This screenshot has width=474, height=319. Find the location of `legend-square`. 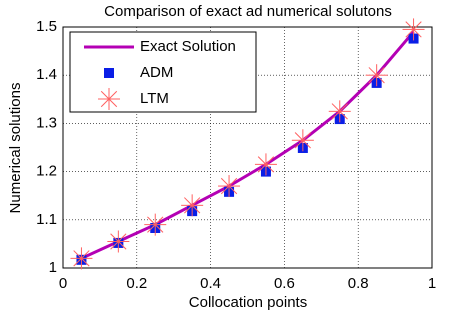

legend-square is located at coordinates (109, 73).